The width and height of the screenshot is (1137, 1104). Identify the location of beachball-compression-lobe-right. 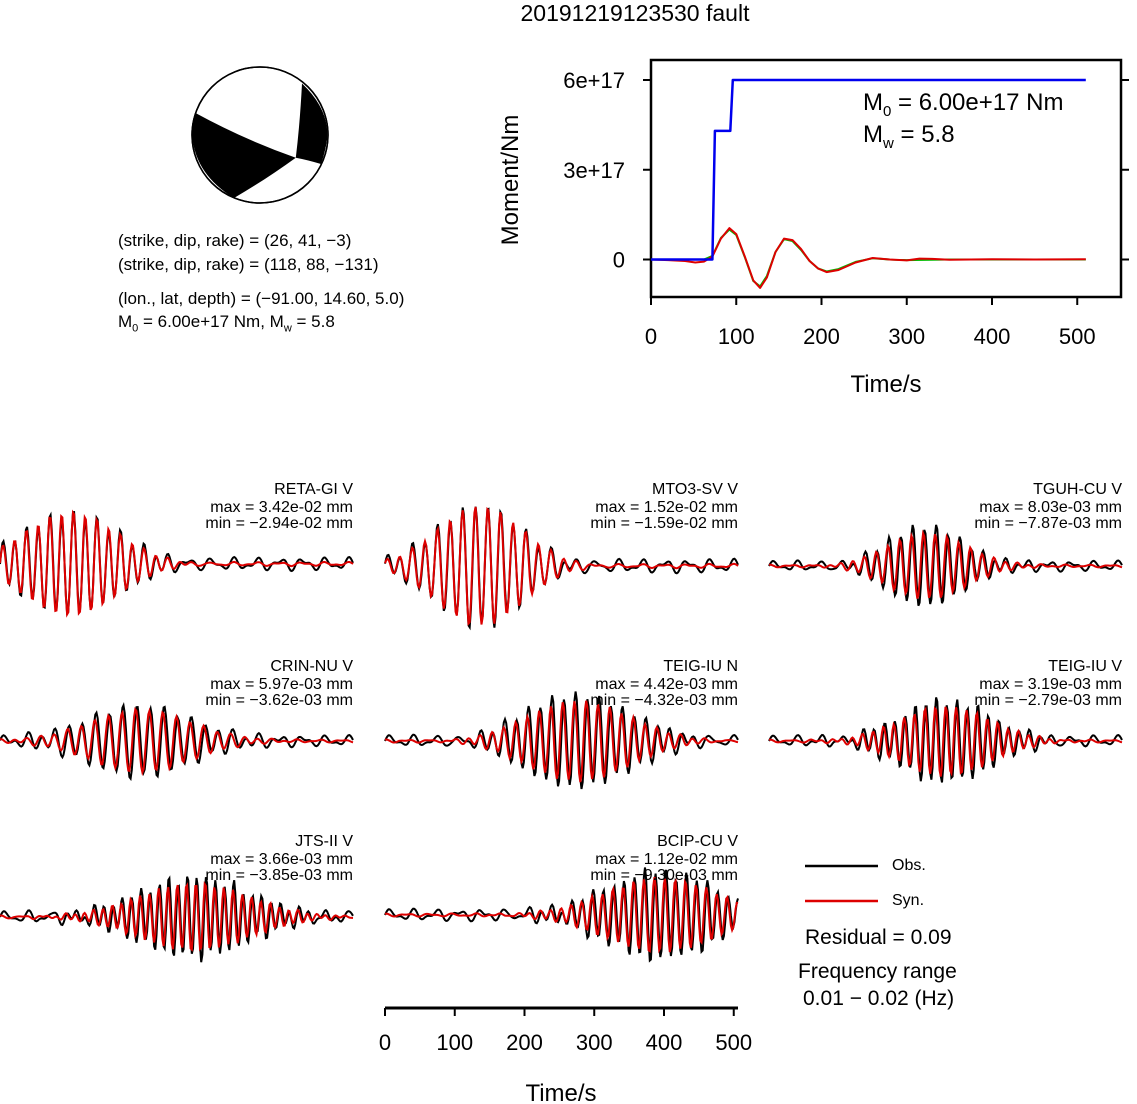
(311, 123).